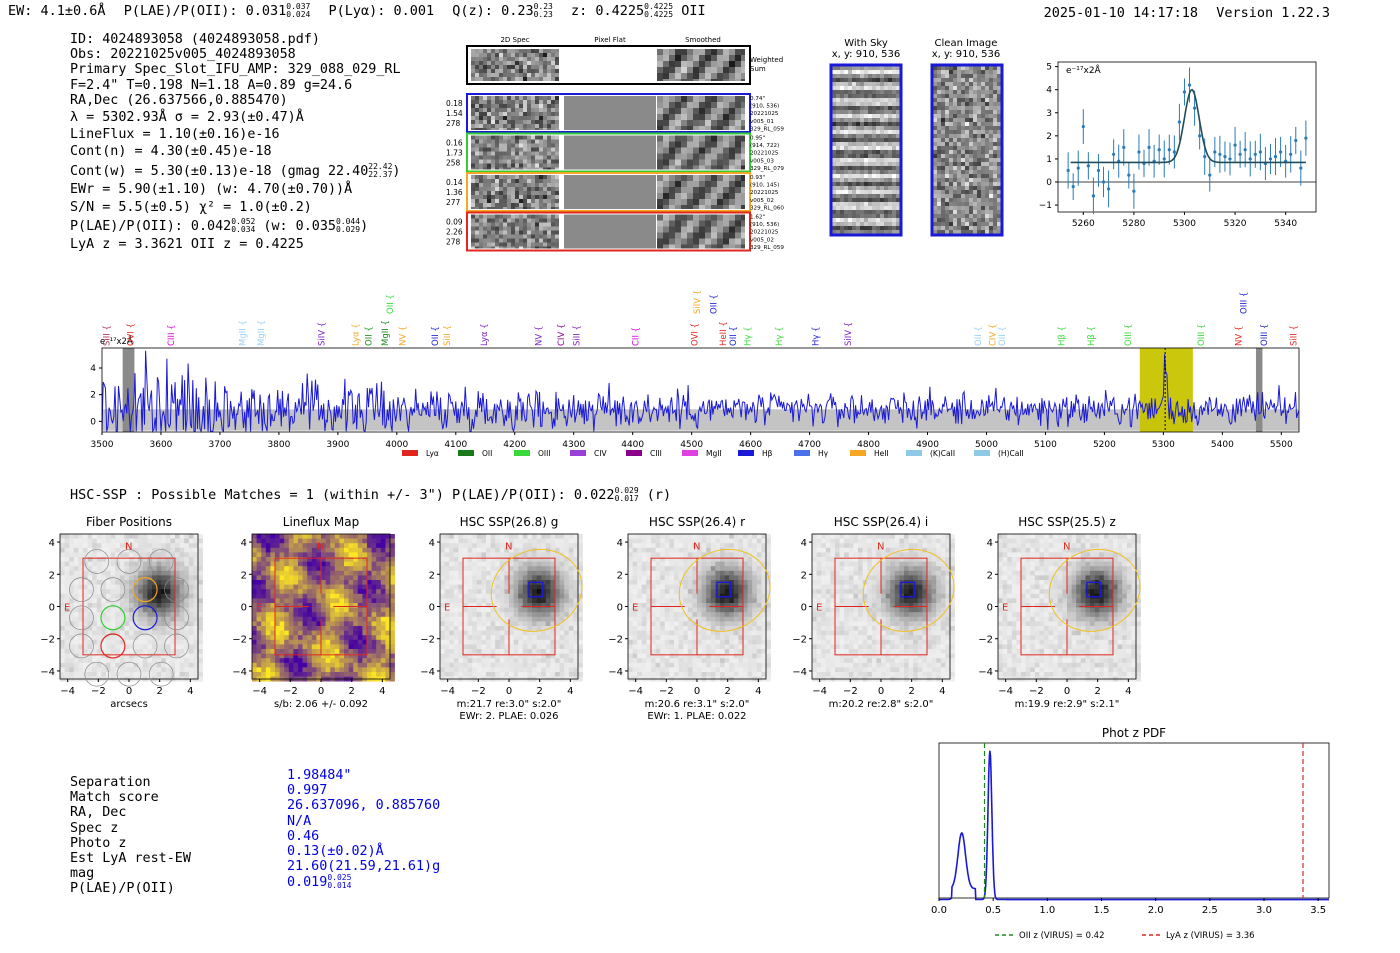 The image size is (1400, 953). I want to click on info-id: ID: 4024893058 (4024893058.pdf), so click(195, 39).